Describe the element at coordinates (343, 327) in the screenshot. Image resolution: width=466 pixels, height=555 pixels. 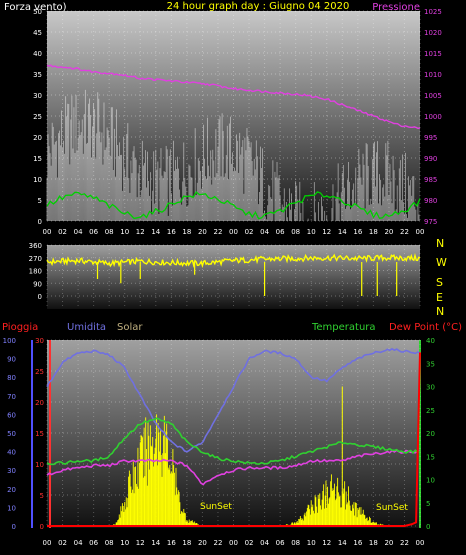
I see `temperature-label: Temperatura` at that location.